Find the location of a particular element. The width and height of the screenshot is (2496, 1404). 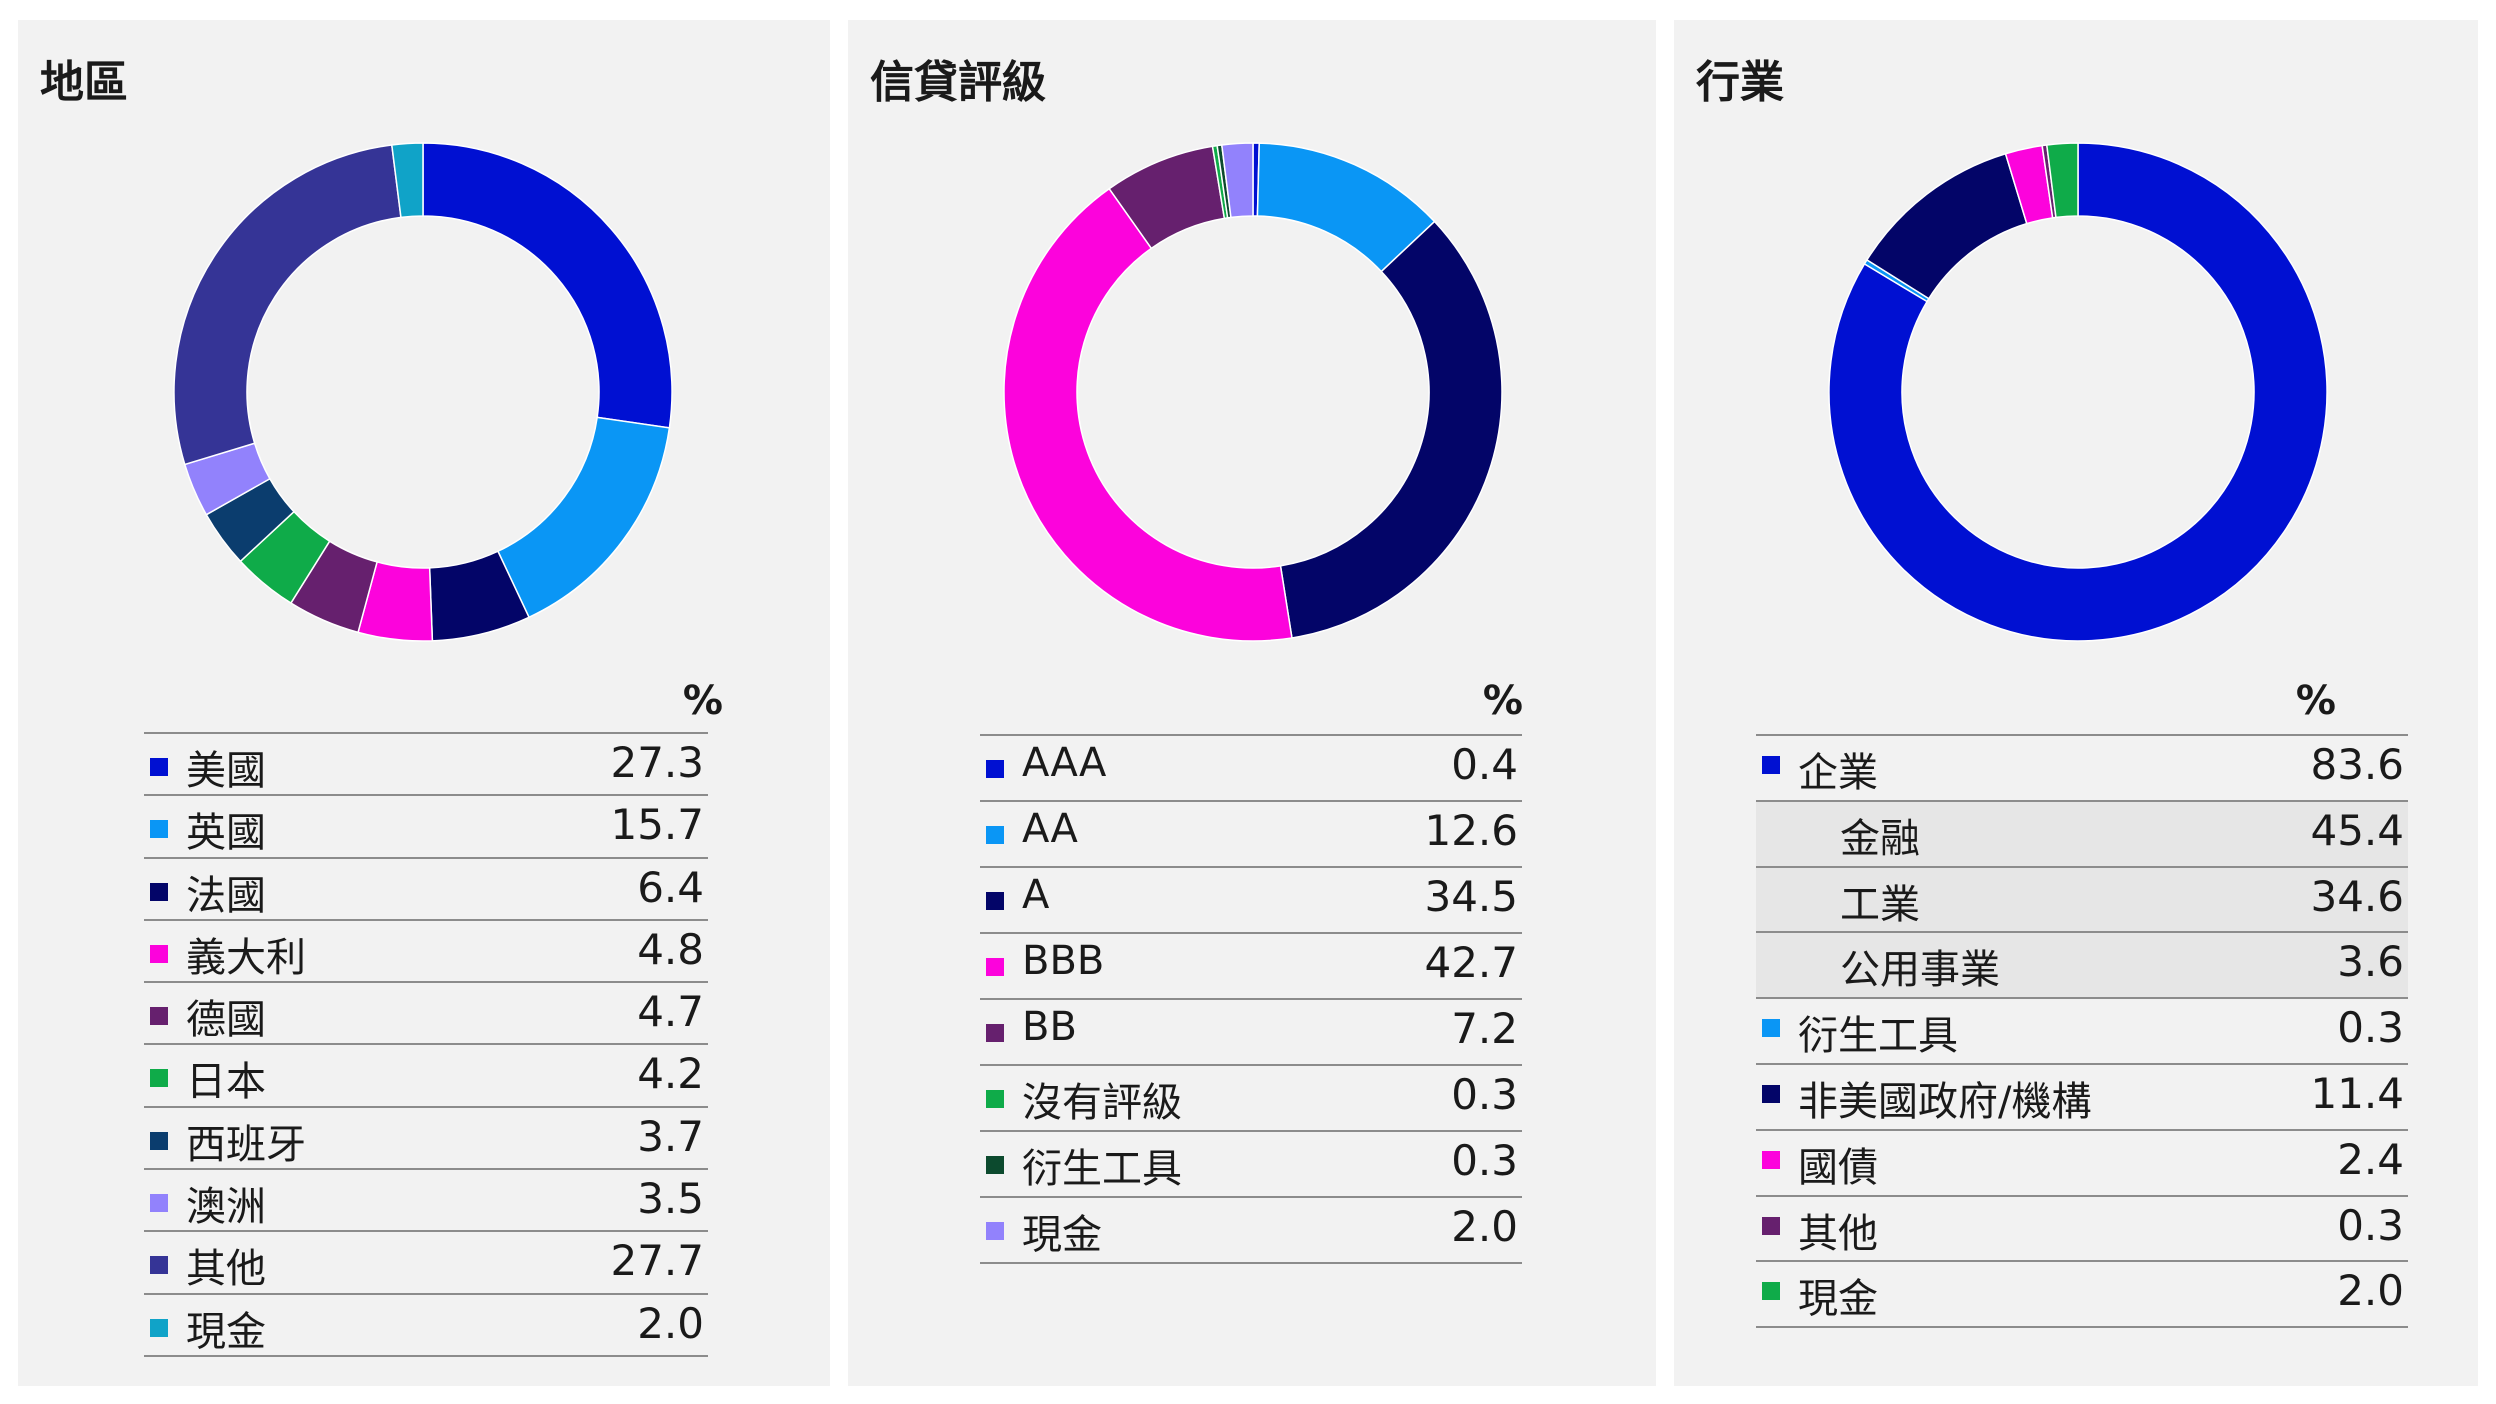

credit-rating-legend-value: 7.2 is located at coordinates (1484, 1028).